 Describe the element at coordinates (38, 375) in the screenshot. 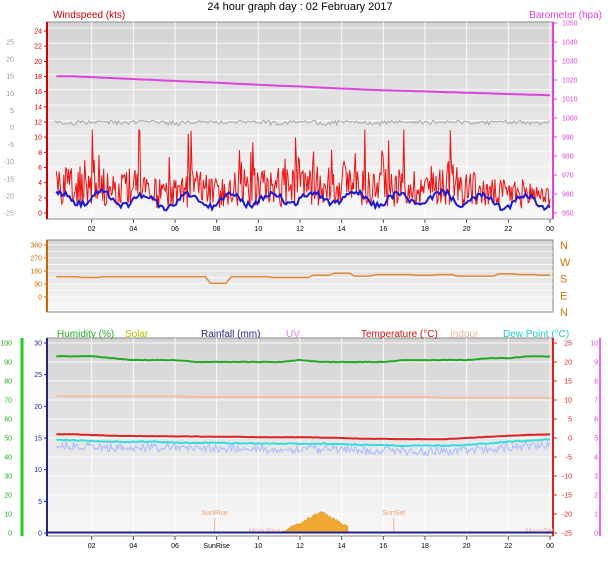

I see `rainfall-axis-label: 25` at that location.